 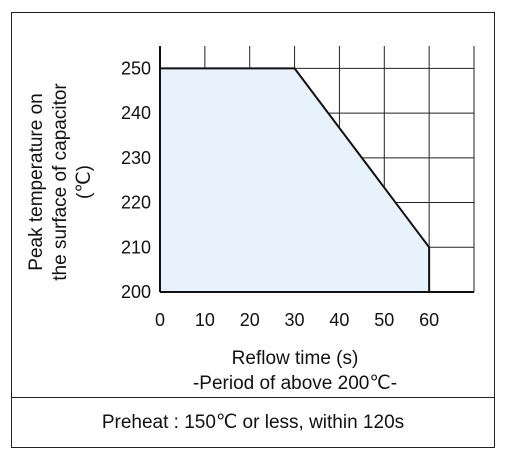 I want to click on x-tick-40: 40, so click(x=339, y=320).